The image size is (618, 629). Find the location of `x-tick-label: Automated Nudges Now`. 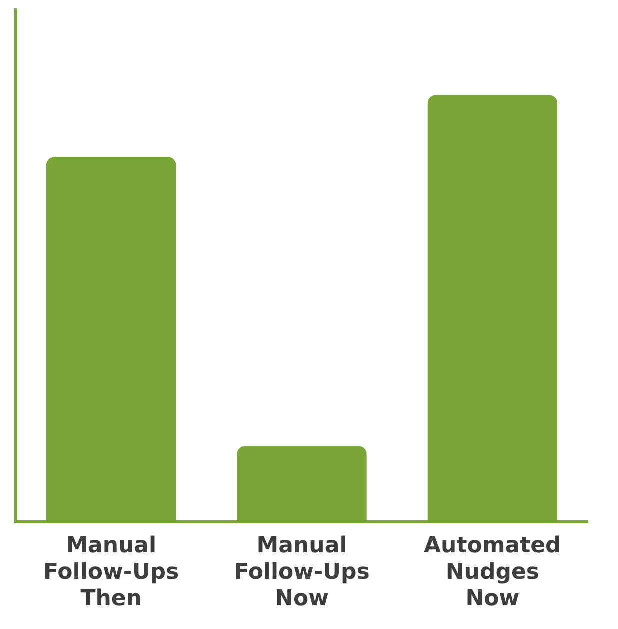

x-tick-label: Automated Nudges Now is located at coordinates (493, 573).